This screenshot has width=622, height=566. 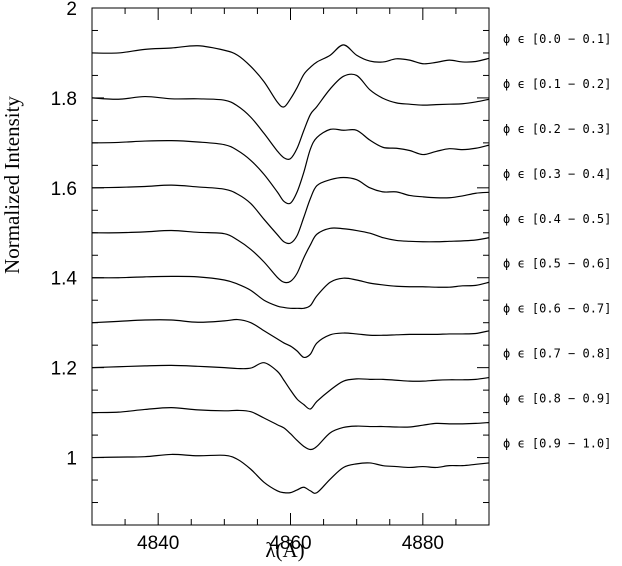 I want to click on y-axis-title: Normalized Intensity, so click(x=12, y=185).